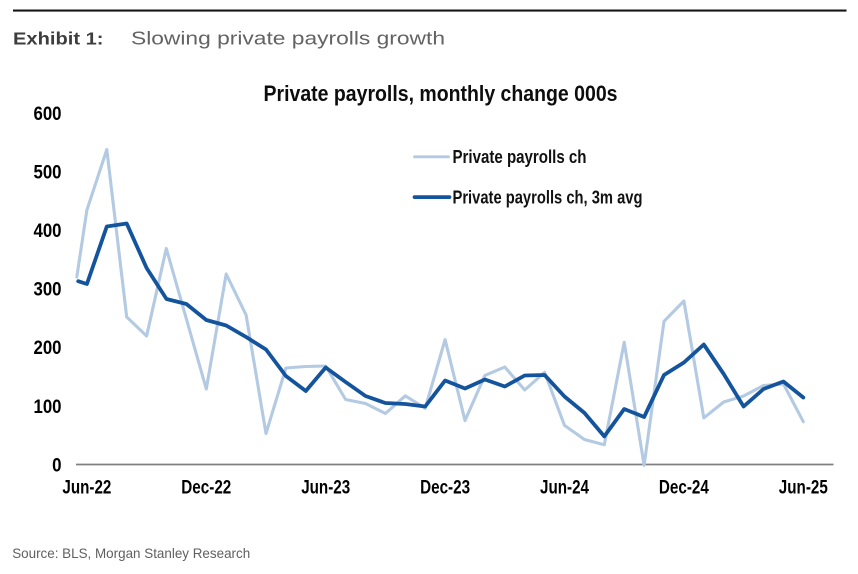  What do you see at coordinates (48, 114) in the screenshot?
I see `svg-text: 600` at bounding box center [48, 114].